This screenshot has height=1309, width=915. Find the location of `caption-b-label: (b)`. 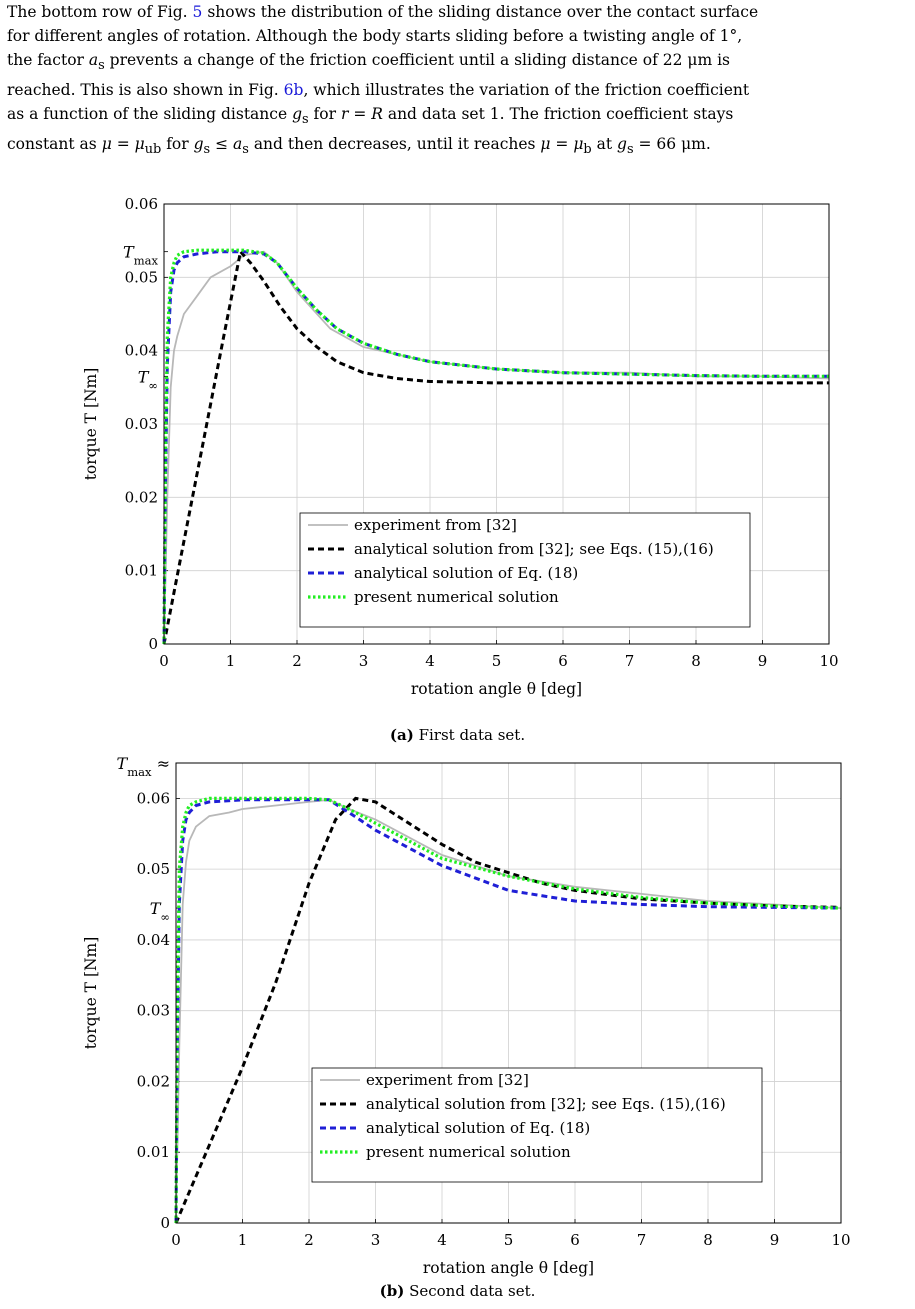

caption-b-label: (b) is located at coordinates (392, 1291).